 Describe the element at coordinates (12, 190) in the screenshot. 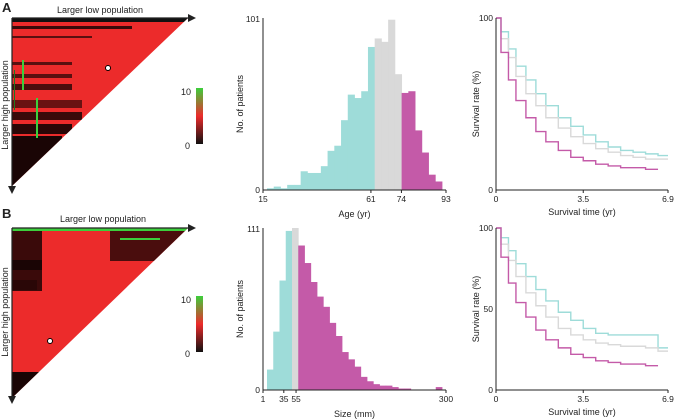

I see `arrow-down-icon` at that location.